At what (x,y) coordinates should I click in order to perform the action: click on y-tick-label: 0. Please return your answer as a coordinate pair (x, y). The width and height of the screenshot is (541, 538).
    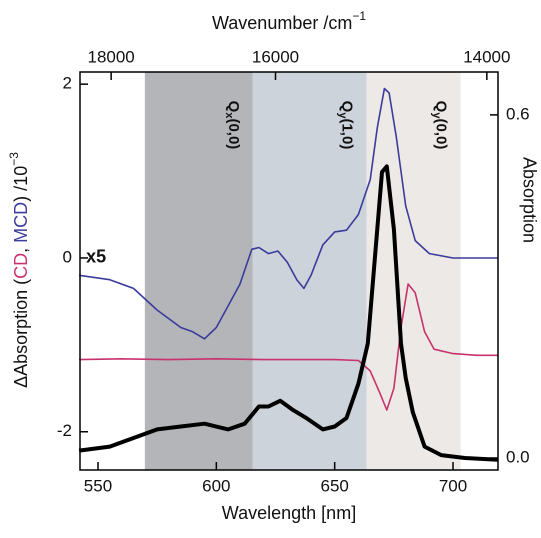
    Looking at the image, I should click on (67, 256).